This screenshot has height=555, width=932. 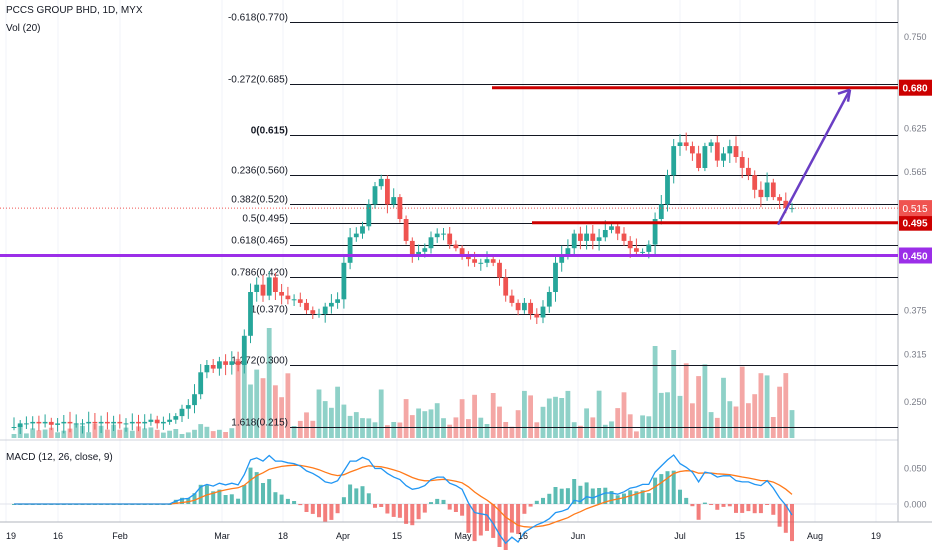 What do you see at coordinates (915, 355) in the screenshot?
I see `price-tick-label: 0.315` at bounding box center [915, 355].